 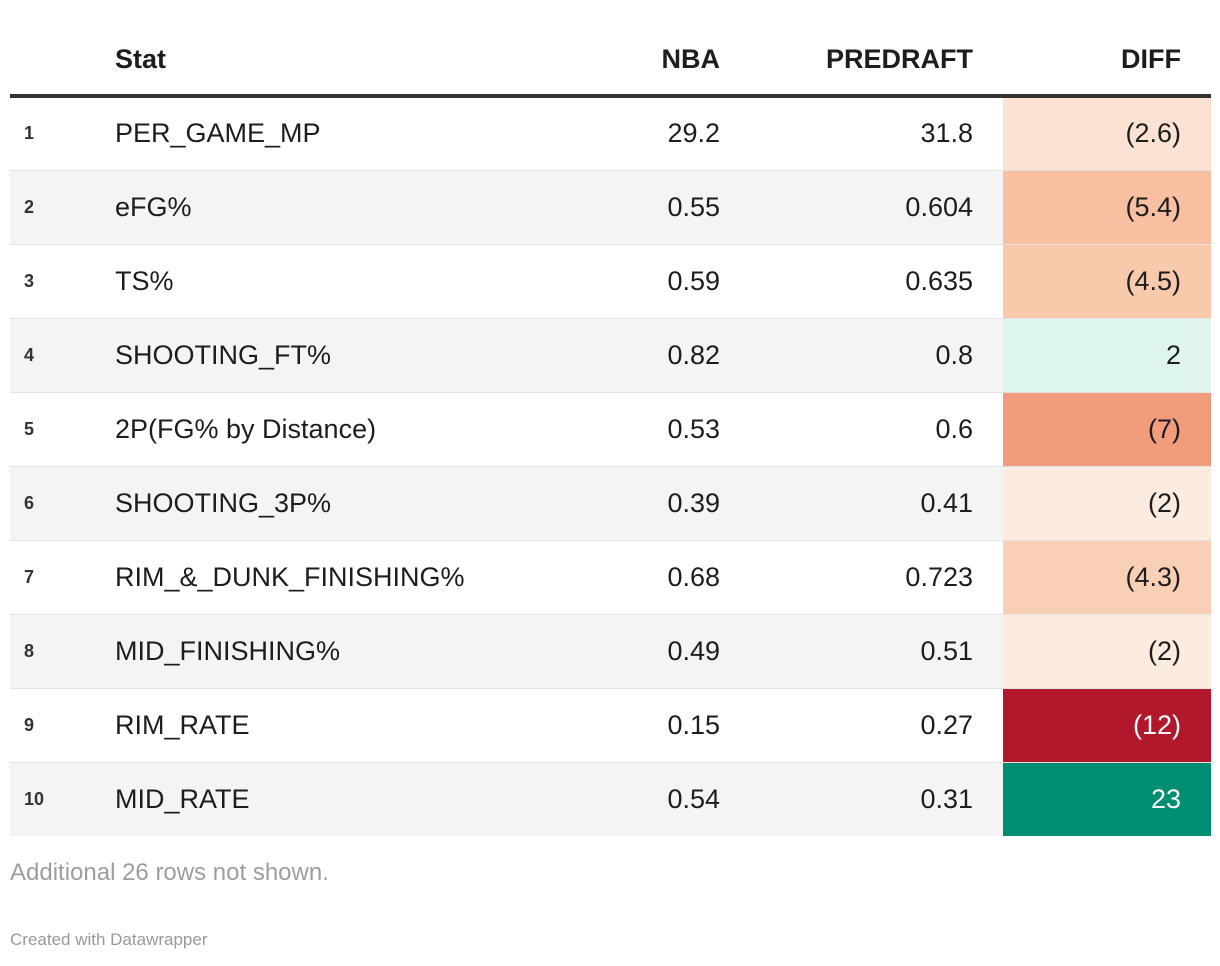 I want to click on stat-name-cell: eFG%, so click(x=306, y=206).